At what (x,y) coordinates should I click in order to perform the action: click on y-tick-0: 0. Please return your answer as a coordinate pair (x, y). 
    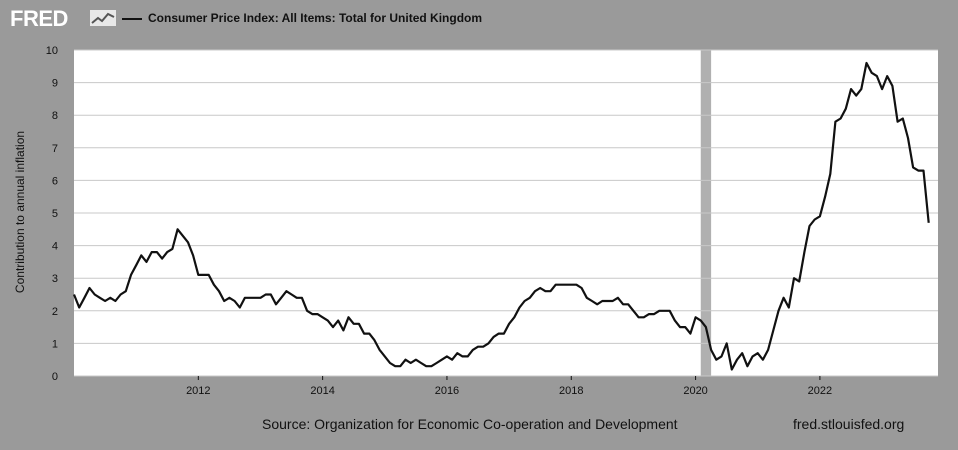
    Looking at the image, I should click on (55, 377).